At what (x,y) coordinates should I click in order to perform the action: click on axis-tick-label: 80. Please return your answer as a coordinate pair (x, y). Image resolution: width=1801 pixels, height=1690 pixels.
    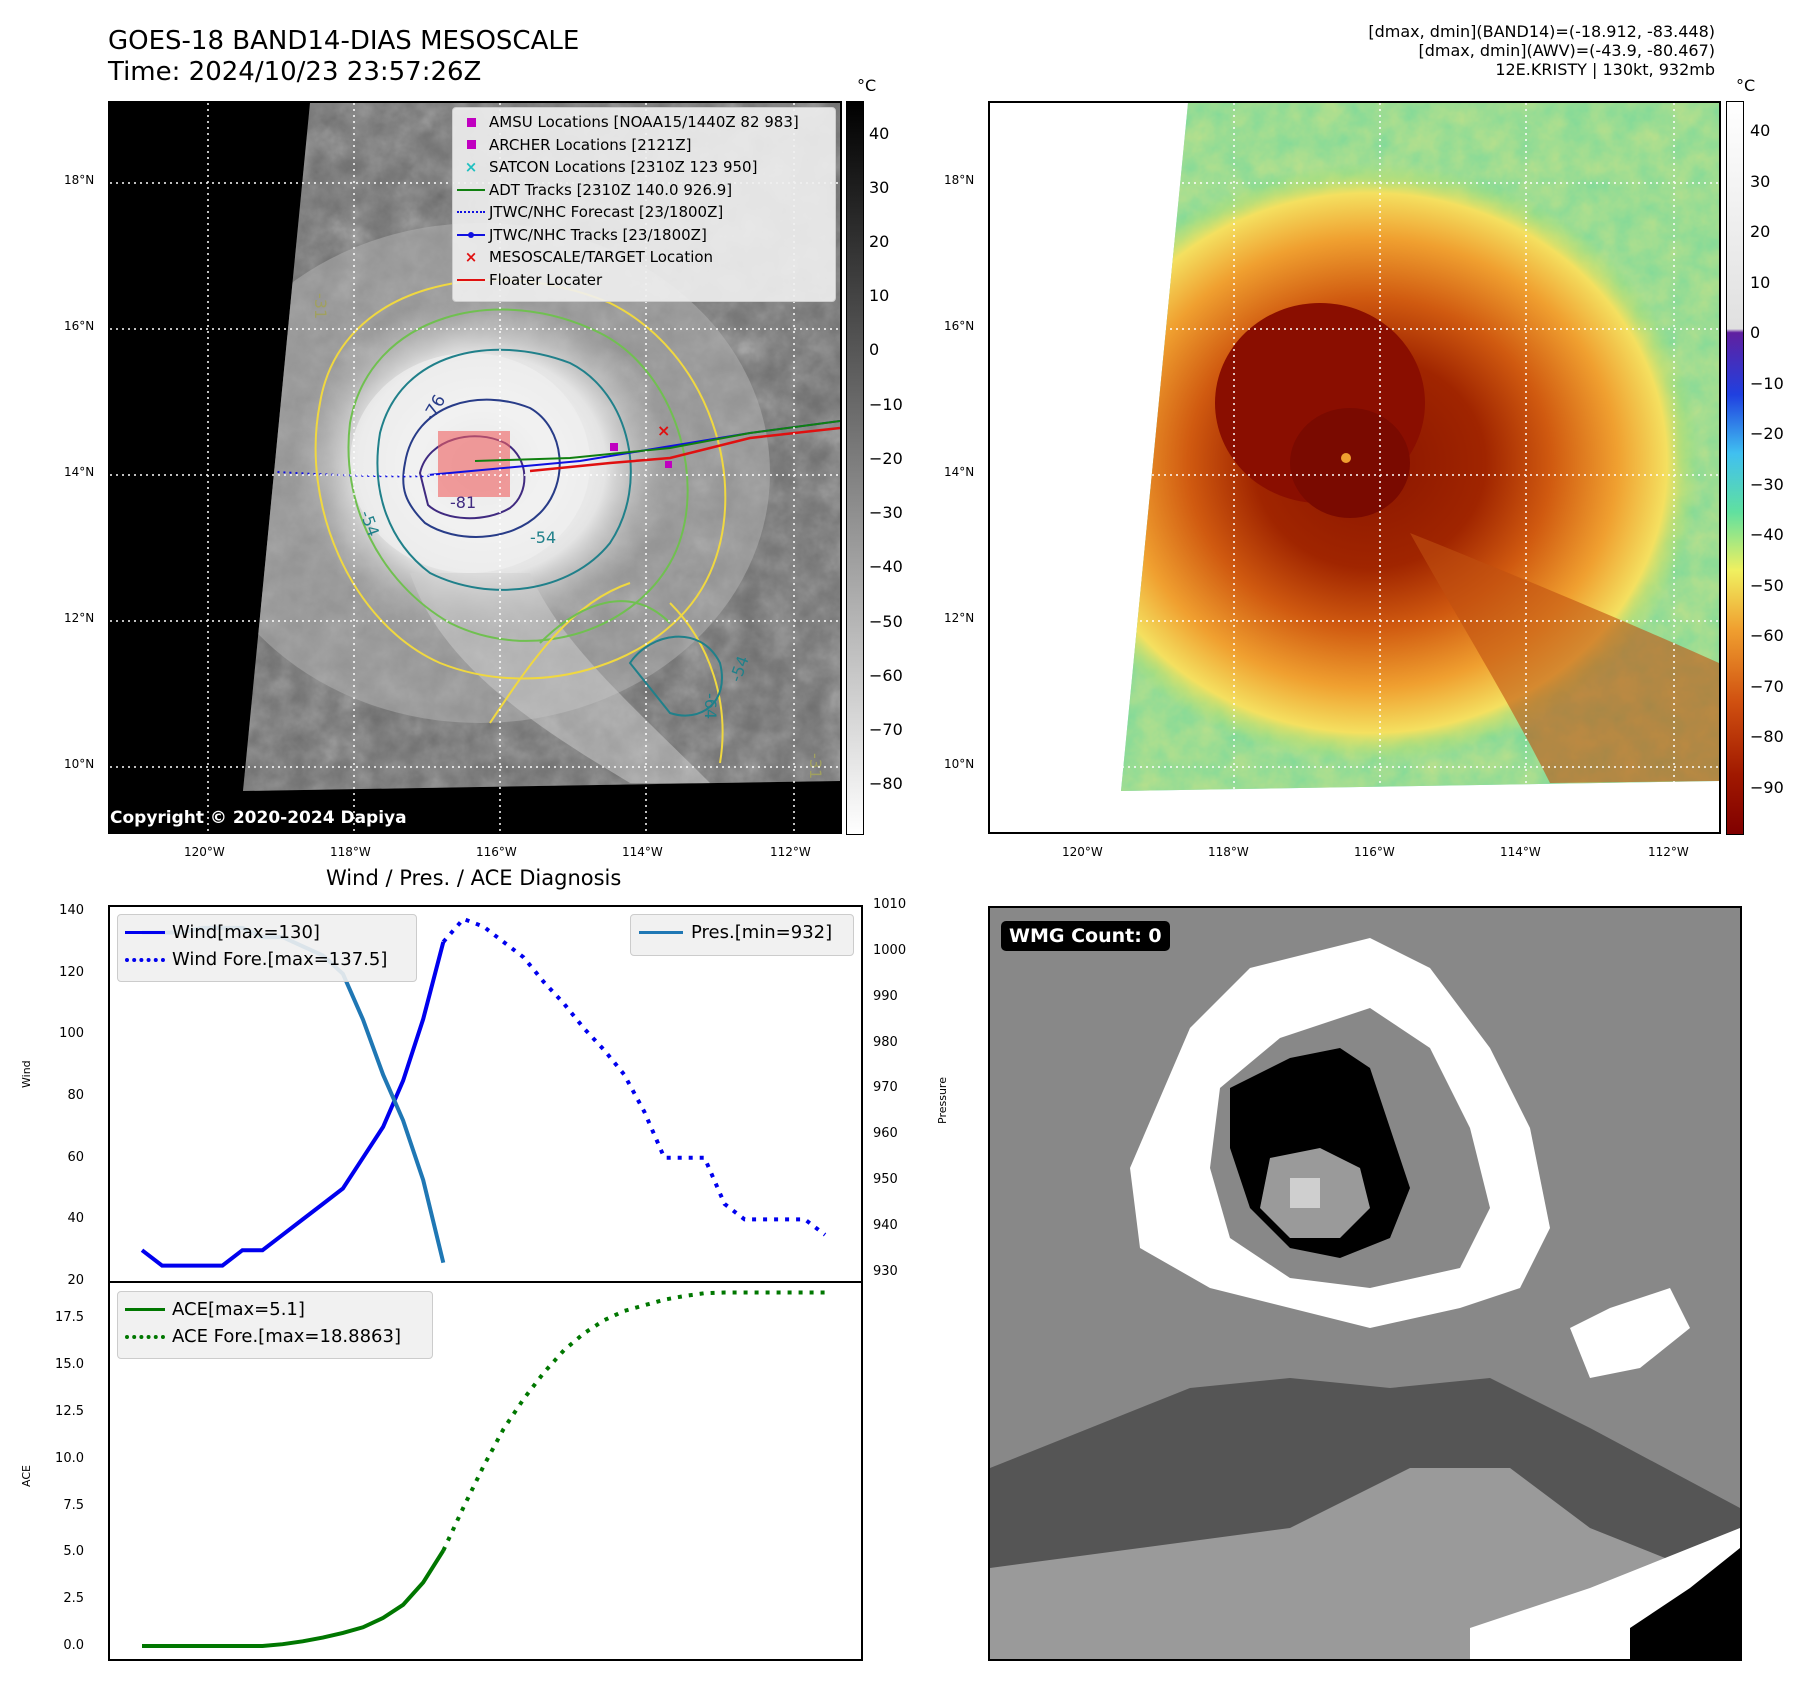
    Looking at the image, I should click on (75, 1096).